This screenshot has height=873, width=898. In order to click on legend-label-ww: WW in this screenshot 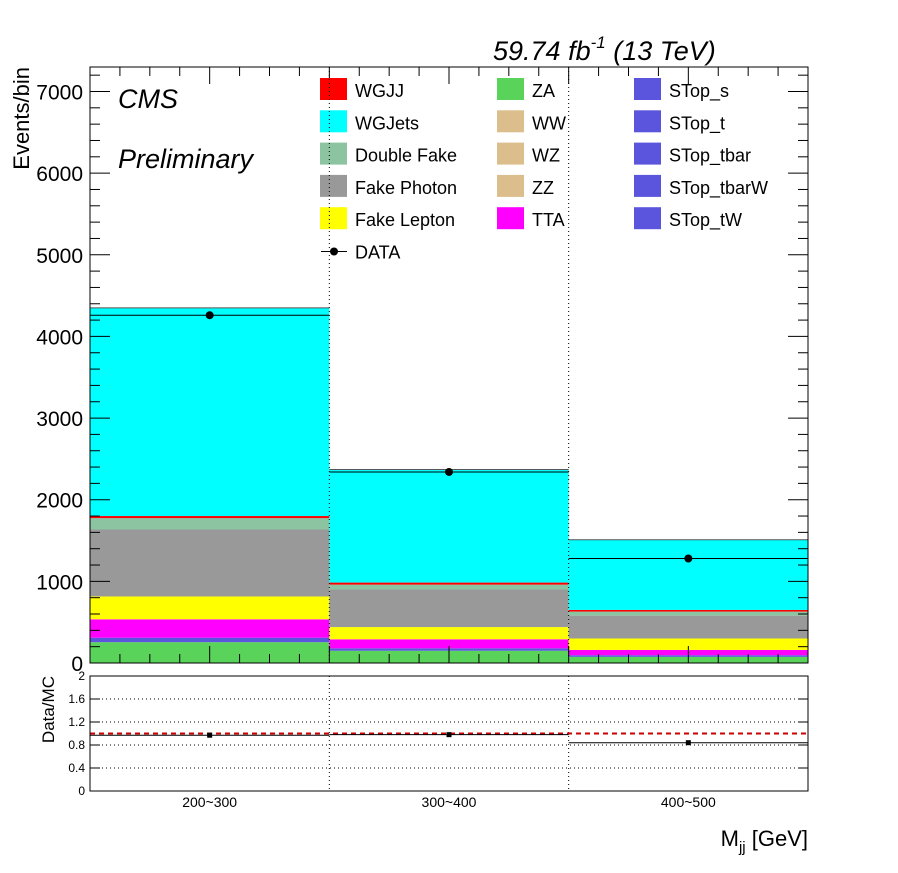, I will do `click(549, 123)`.